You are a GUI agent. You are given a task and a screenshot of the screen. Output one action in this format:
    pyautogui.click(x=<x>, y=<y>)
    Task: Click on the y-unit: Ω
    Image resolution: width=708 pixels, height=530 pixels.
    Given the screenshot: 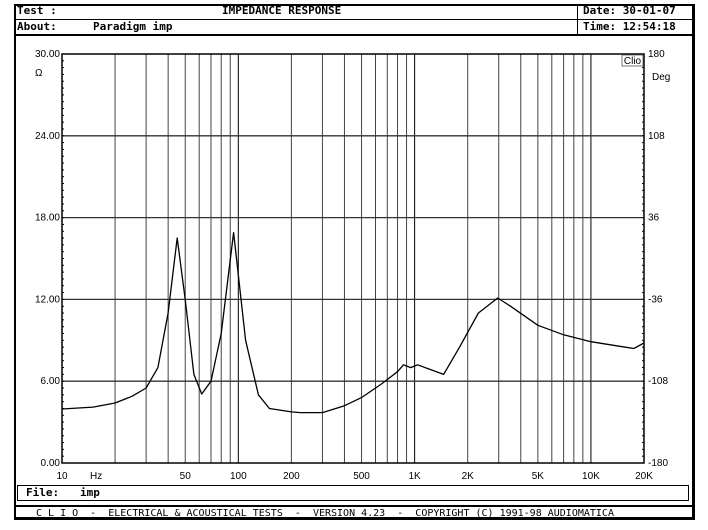 What is the action you would take?
    pyautogui.click(x=39, y=73)
    